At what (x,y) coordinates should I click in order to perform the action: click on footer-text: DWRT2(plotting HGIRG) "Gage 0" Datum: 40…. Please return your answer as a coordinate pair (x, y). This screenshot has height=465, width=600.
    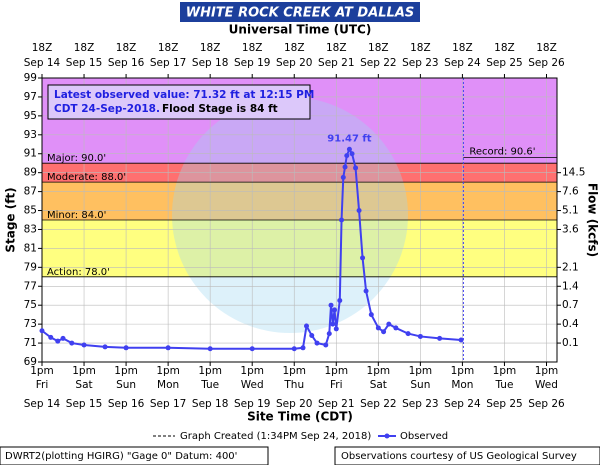
    Looking at the image, I should click on (121, 456).